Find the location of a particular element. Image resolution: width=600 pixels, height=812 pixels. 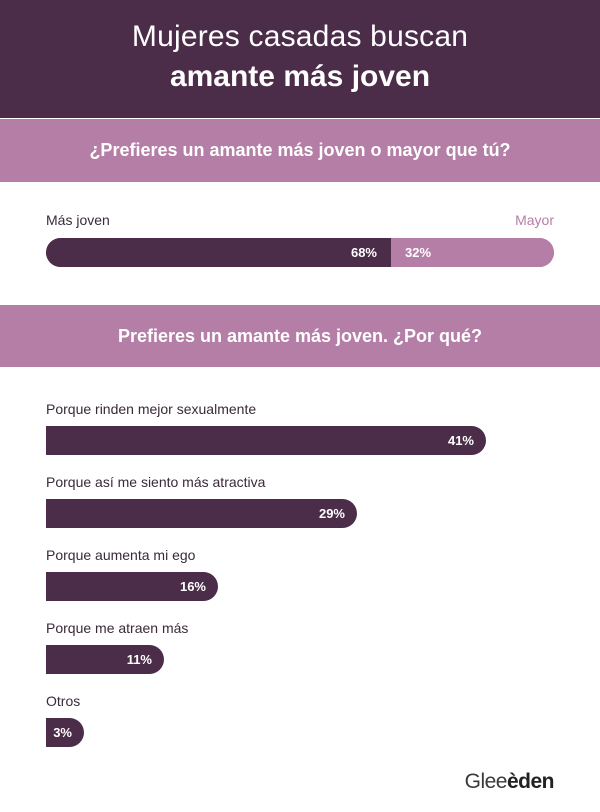

preference-split-bar: 68% 32% is located at coordinates (300, 252).